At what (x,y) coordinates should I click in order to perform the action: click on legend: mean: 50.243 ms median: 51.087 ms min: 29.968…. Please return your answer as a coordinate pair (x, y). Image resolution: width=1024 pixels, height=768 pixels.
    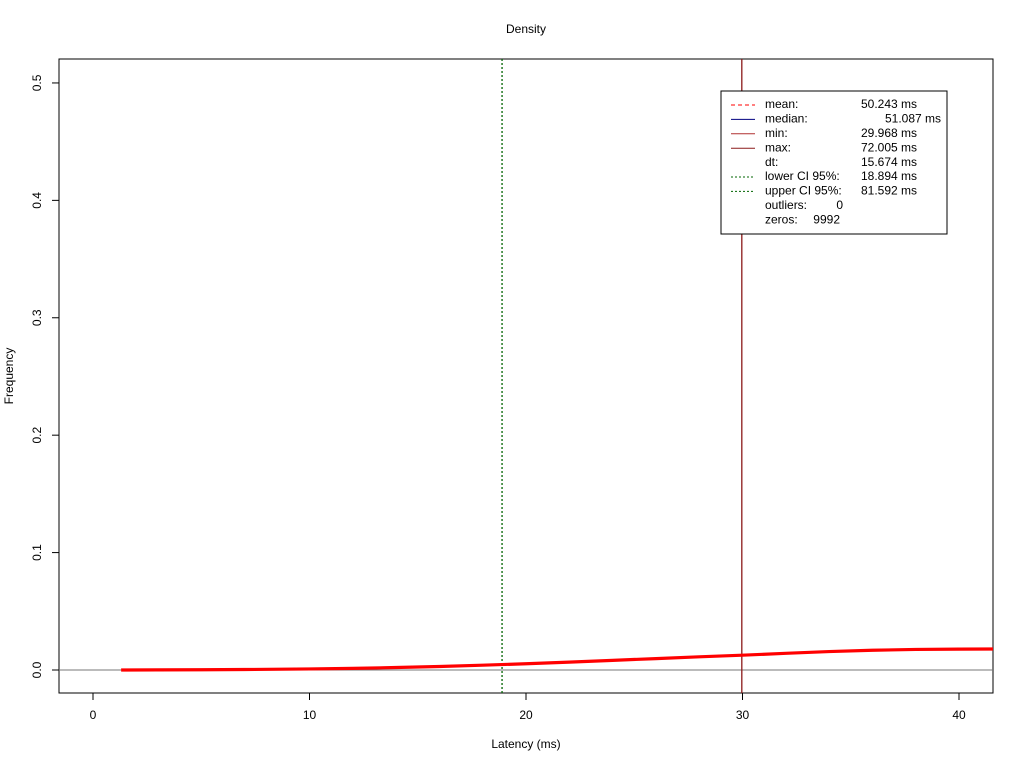
    Looking at the image, I should click on (834, 162).